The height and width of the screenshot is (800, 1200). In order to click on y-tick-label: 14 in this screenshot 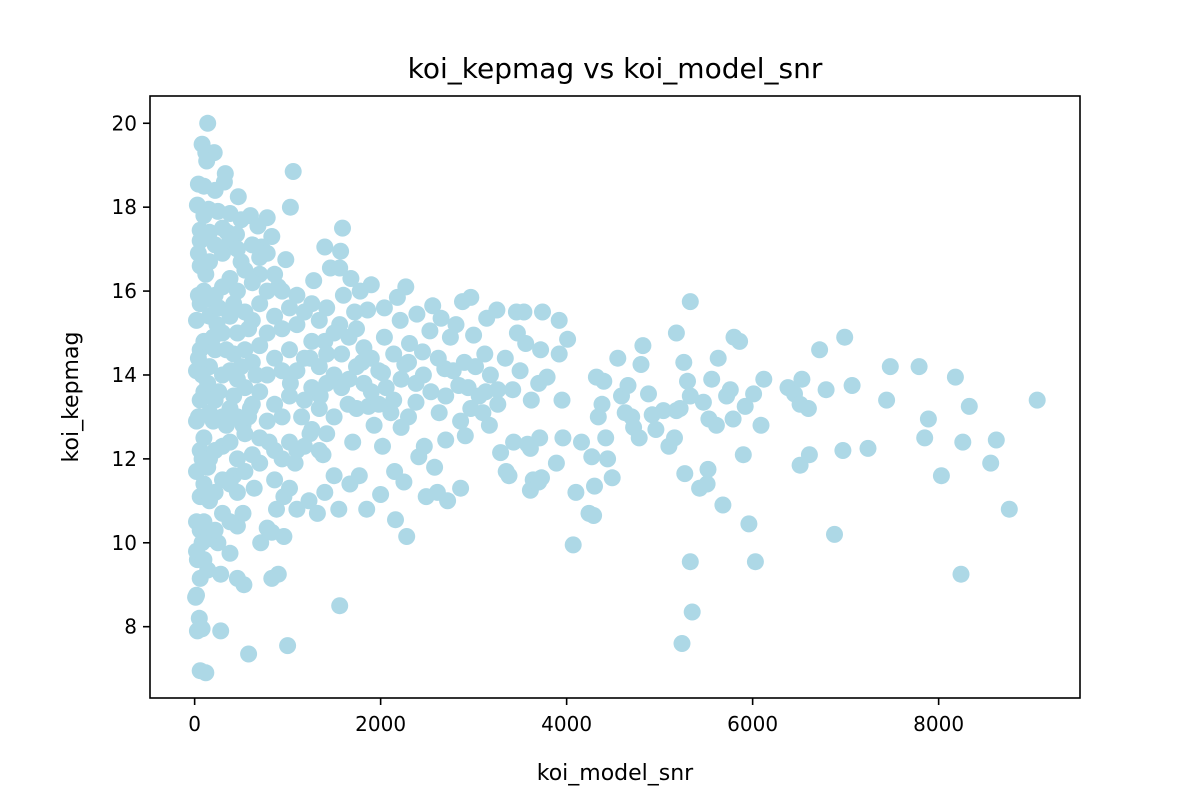, I will do `click(124, 375)`.